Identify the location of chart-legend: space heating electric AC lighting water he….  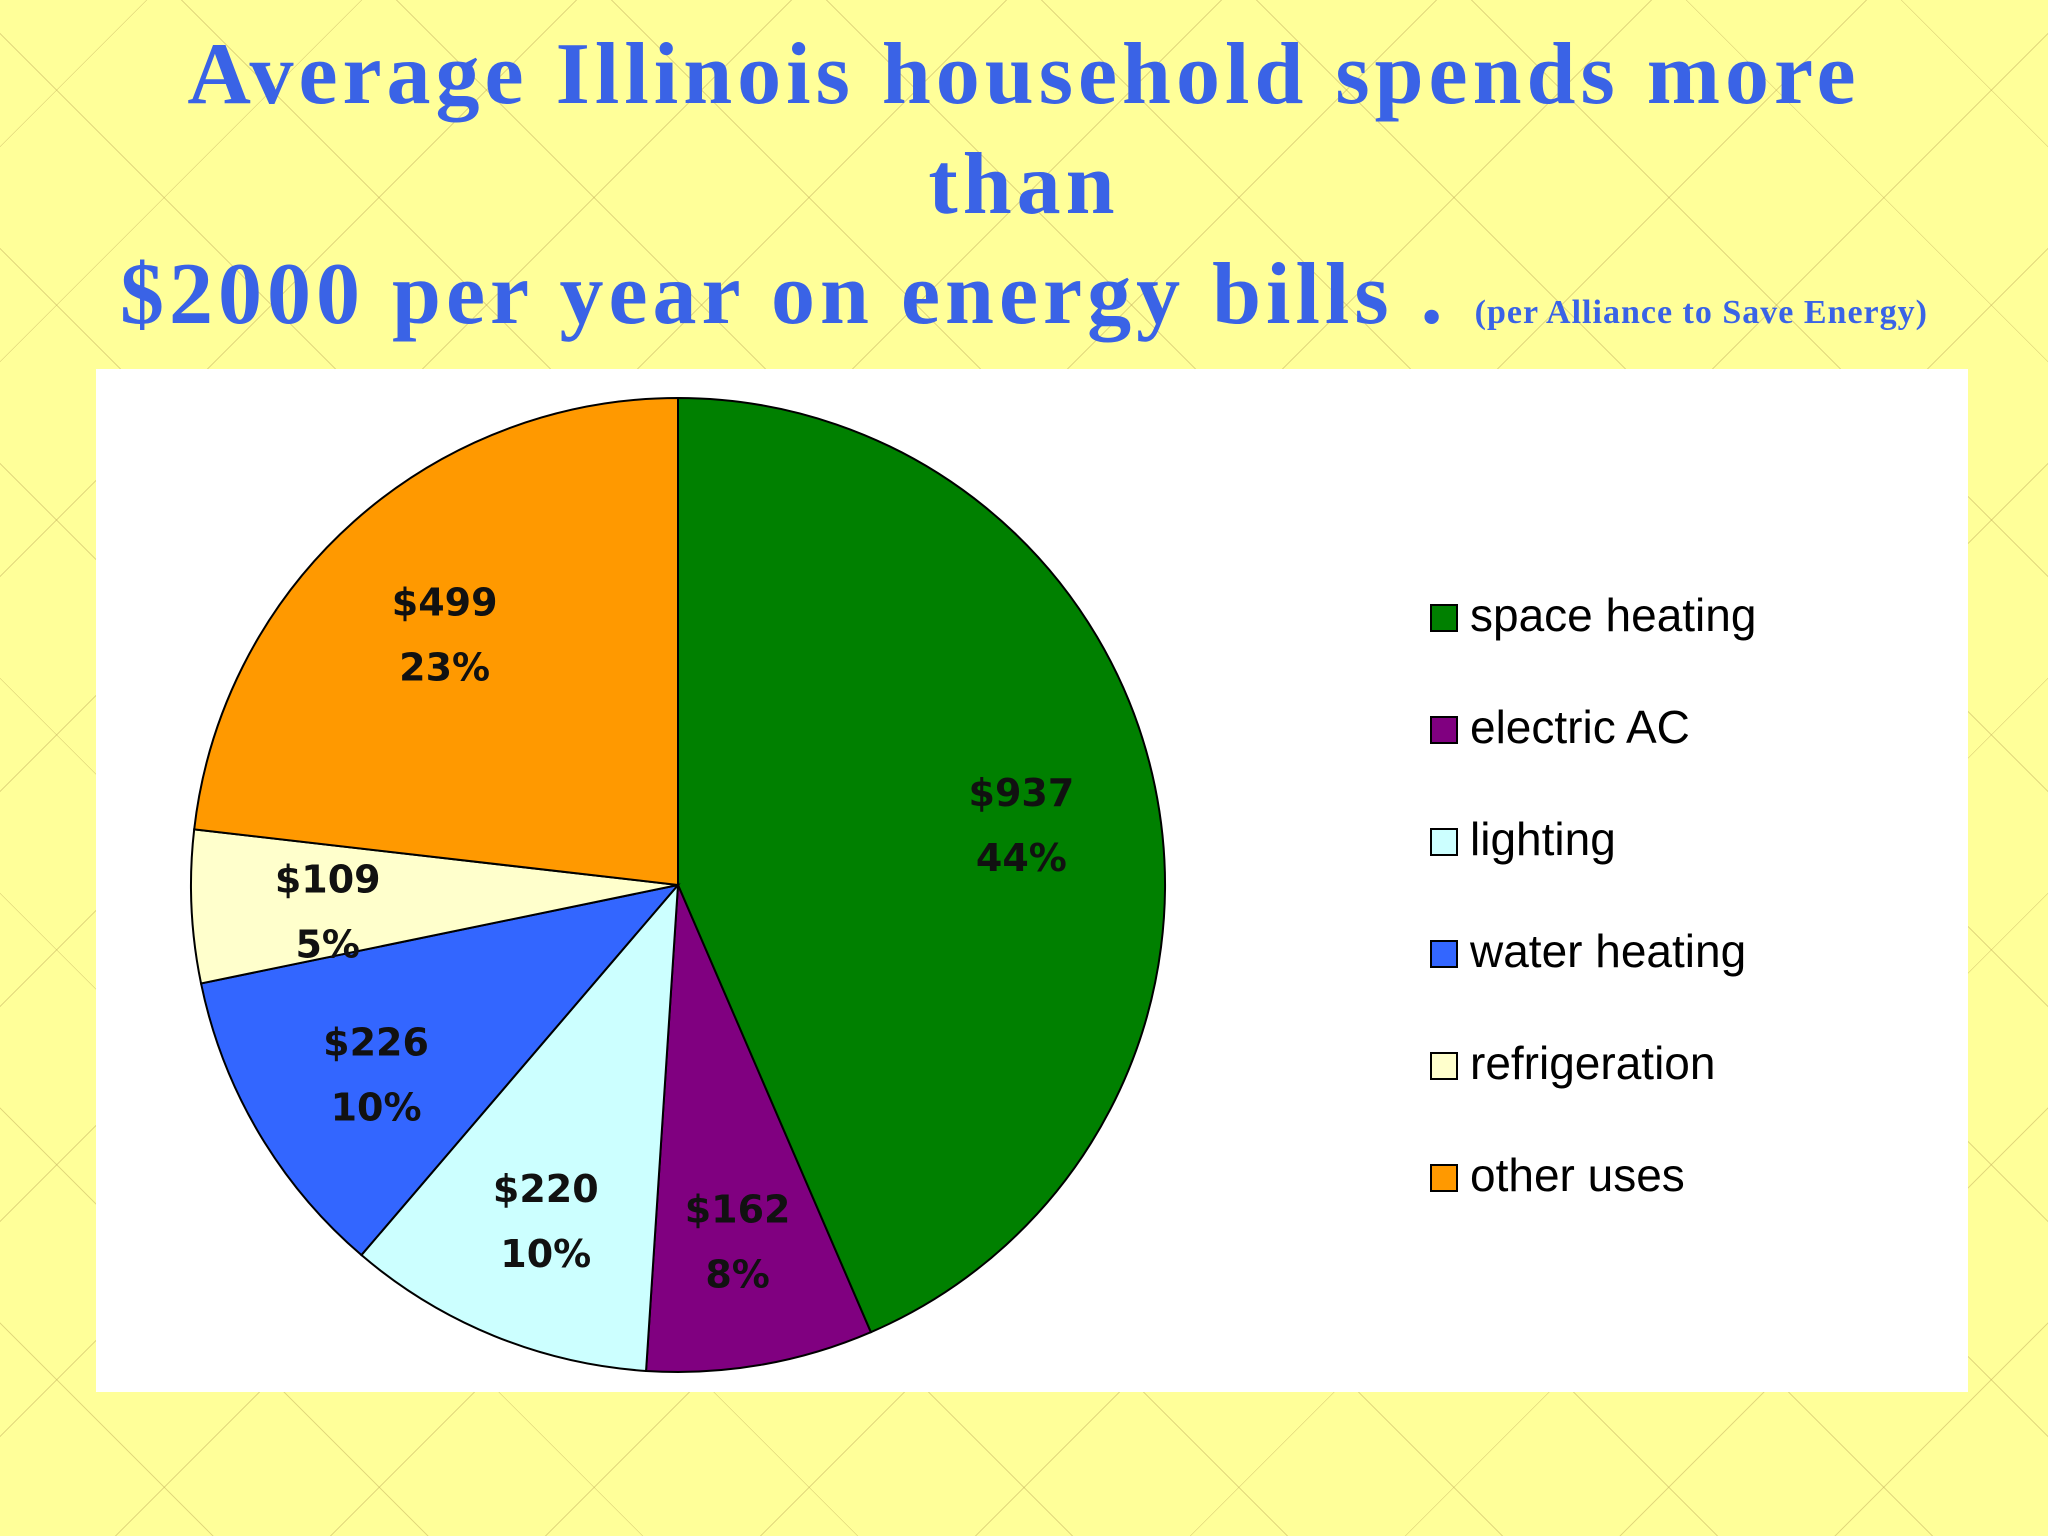
(1593, 921).